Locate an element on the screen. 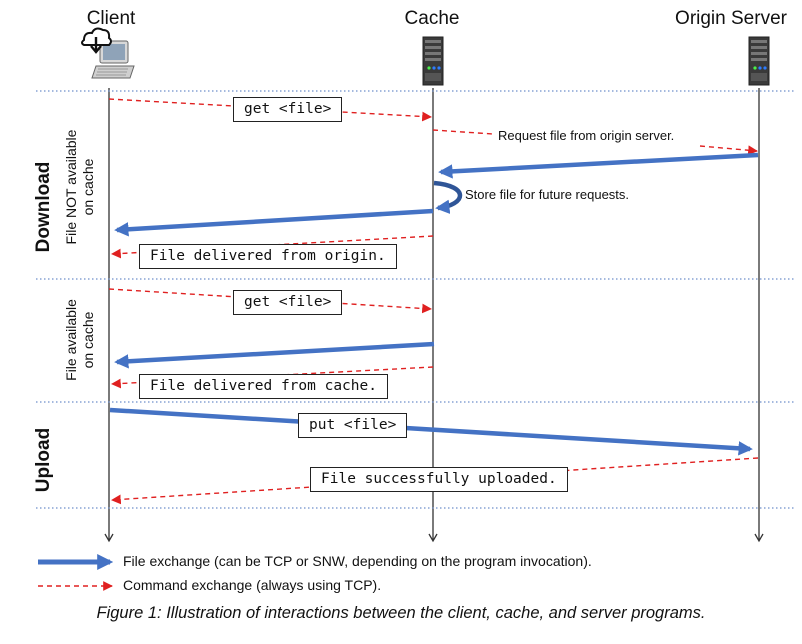 Image resolution: width=802 pixels, height=644 pixels. msg-put-file: put <file> is located at coordinates (353, 425).